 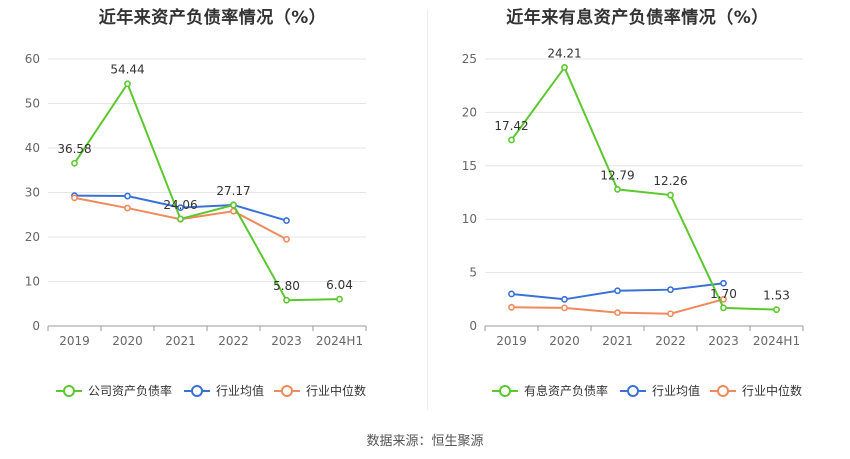 What do you see at coordinates (425, 441) in the screenshot?
I see `data-source-note: 数据来源：恒生聚源` at bounding box center [425, 441].